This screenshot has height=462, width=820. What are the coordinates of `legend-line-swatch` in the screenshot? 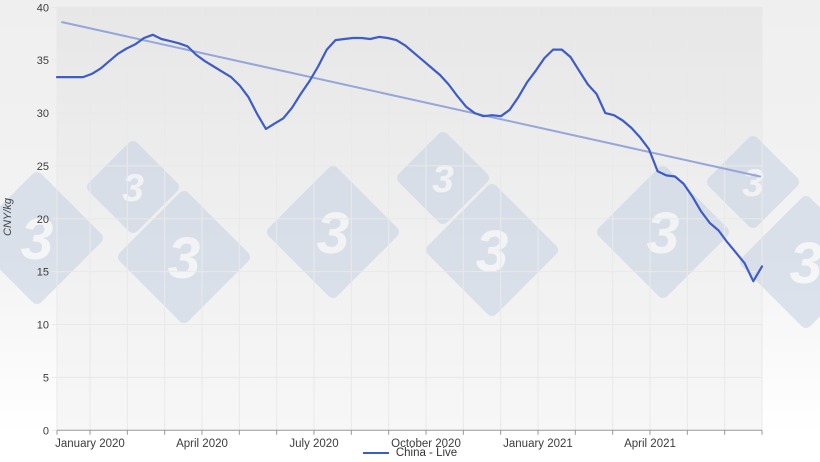 It's located at (375, 453).